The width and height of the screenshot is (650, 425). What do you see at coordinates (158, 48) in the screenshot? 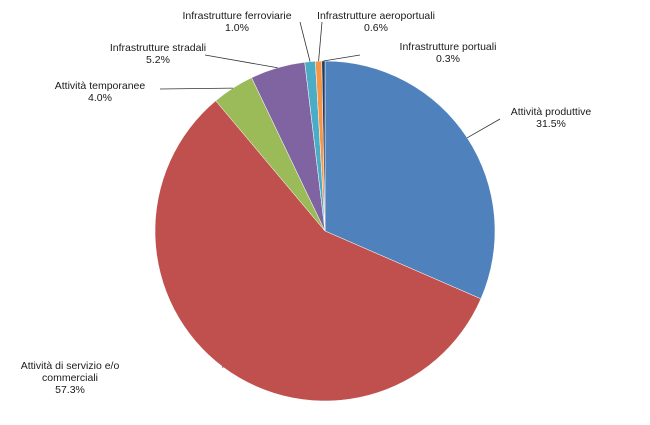
I see `category-label: Infrastrutture stradali` at bounding box center [158, 48].